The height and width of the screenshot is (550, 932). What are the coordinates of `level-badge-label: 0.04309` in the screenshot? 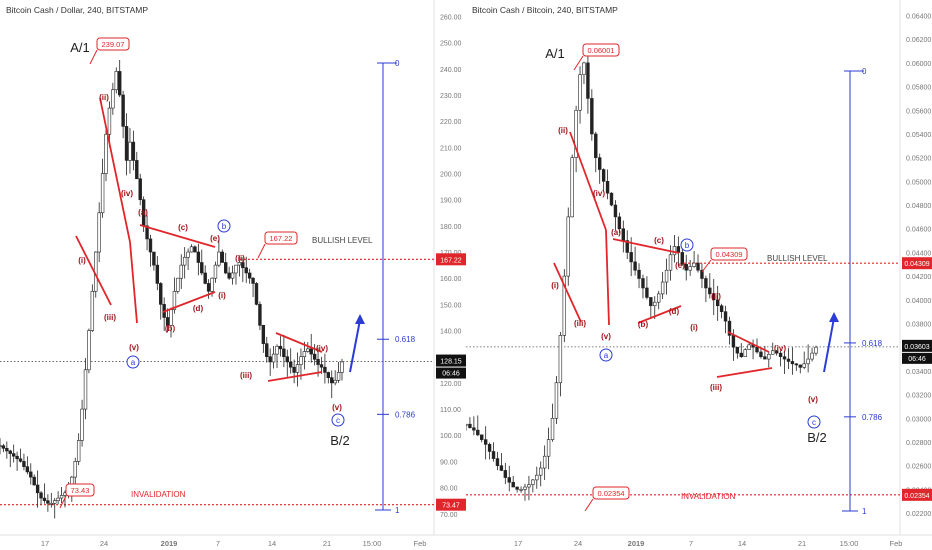 It's located at (916, 264).